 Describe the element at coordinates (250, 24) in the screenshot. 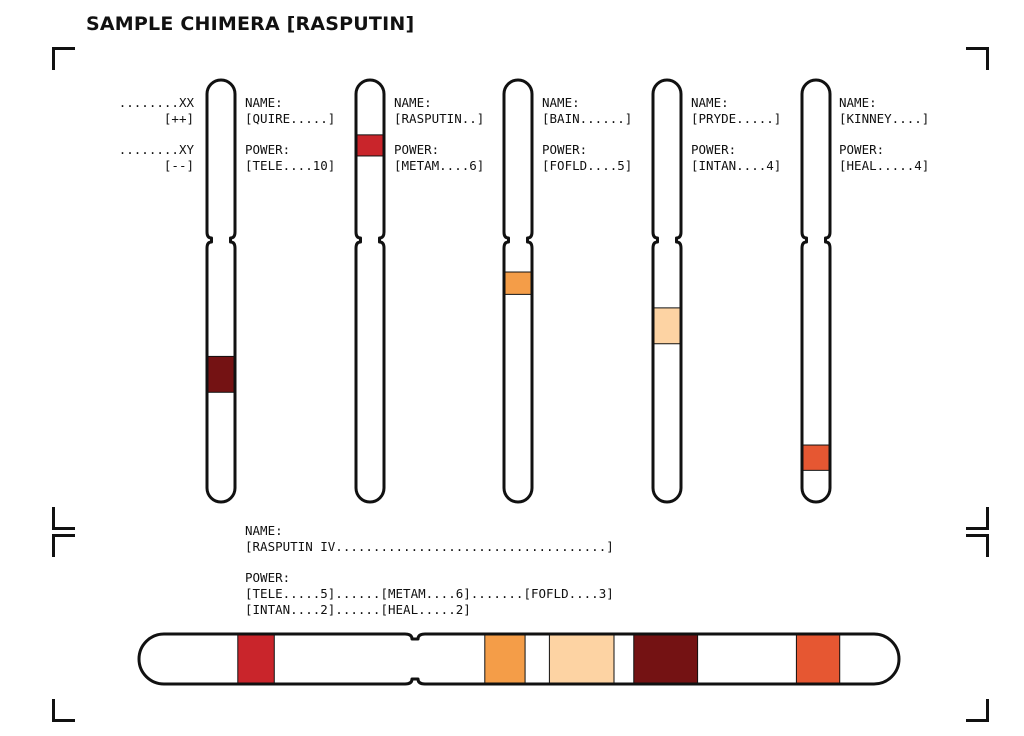

I see `page-title: SAMPLE CHIMERA [RASPUTIN]` at that location.